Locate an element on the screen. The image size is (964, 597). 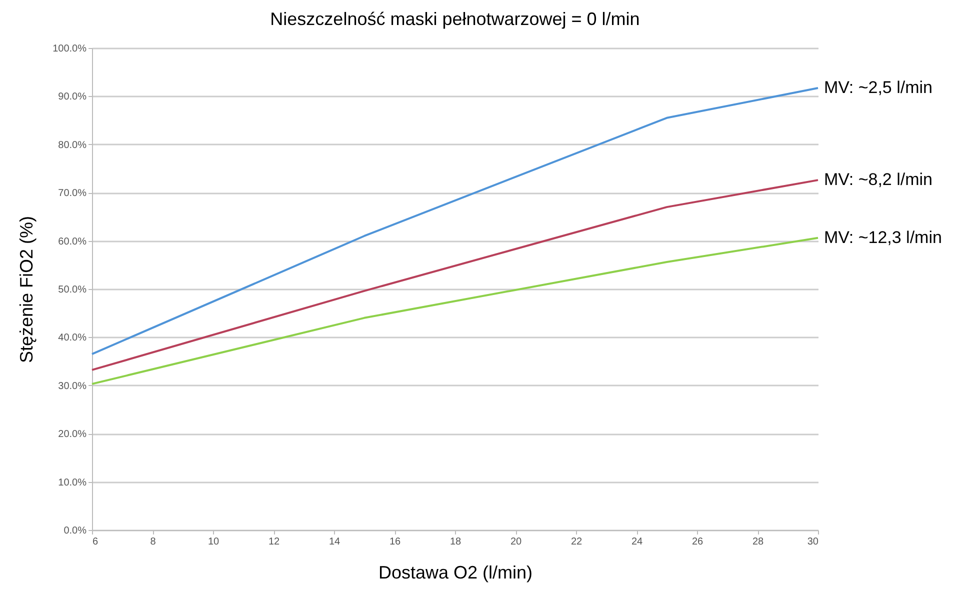
x-tick-label: 14 is located at coordinates (334, 542).